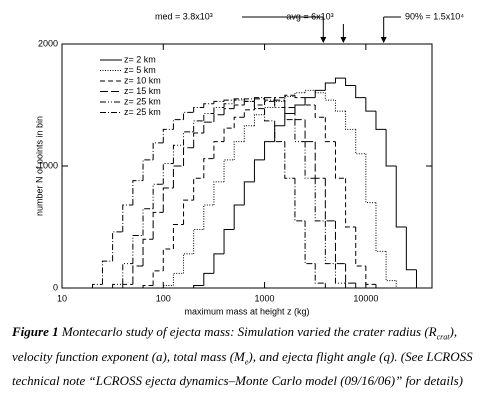 Image resolution: width=496 pixels, height=412 pixels. I want to click on legend-label: z= 2 km, so click(140, 59).